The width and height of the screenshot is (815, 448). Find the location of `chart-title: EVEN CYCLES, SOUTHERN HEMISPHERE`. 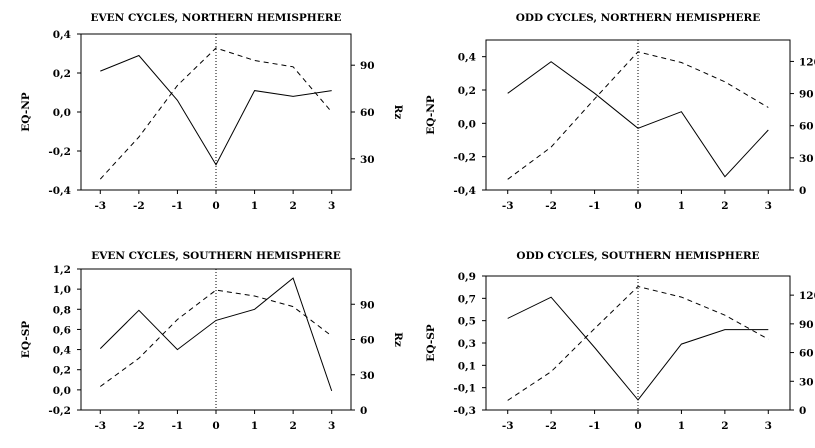

chart-title: EVEN CYCLES, SOUTHERN HEMISPHERE is located at coordinates (216, 256).